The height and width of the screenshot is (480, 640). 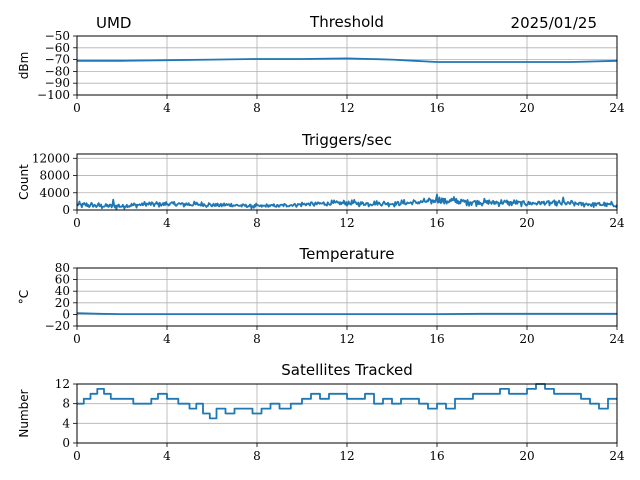 I want to click on y-axis-label: dBm, so click(x=24, y=66).